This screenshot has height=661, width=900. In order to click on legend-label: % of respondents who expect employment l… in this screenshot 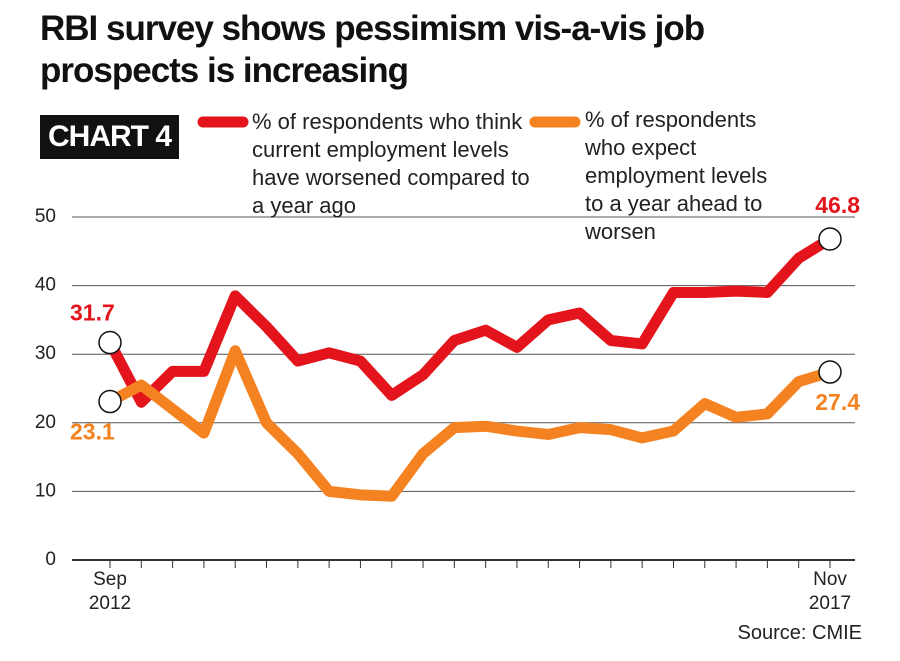, I will do `click(676, 175)`.